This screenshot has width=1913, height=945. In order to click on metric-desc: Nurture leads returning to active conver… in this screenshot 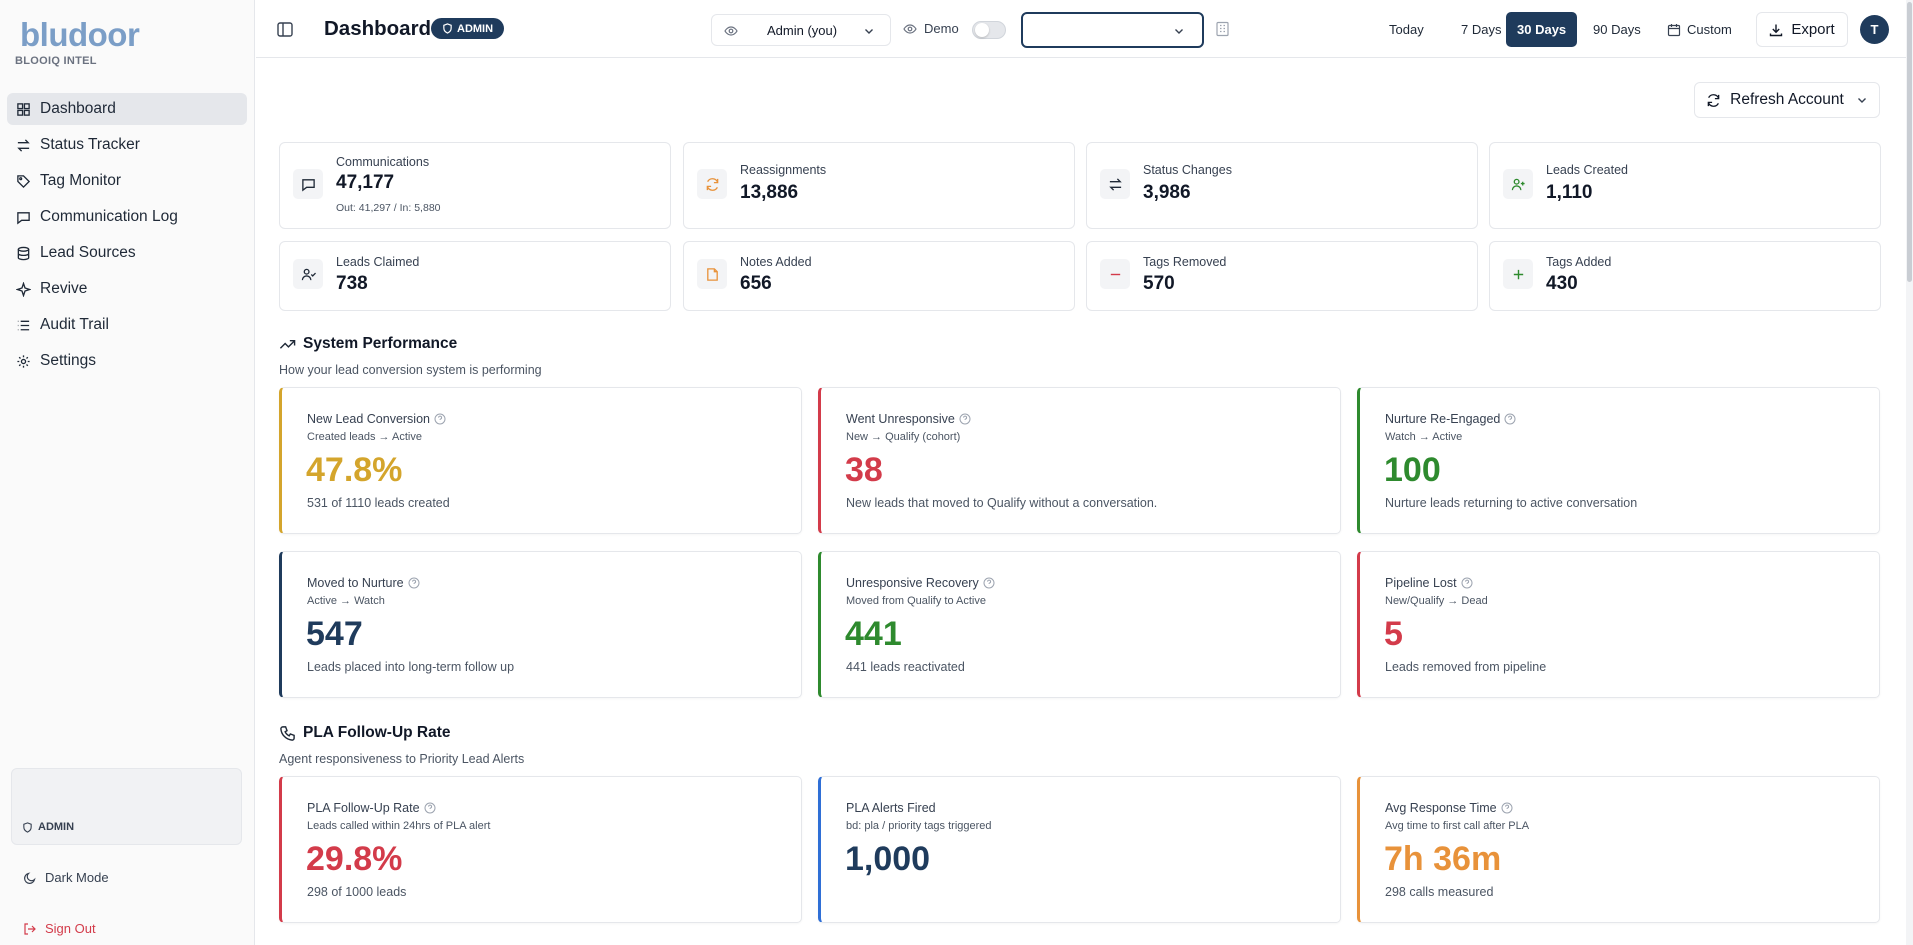, I will do `click(1511, 503)`.